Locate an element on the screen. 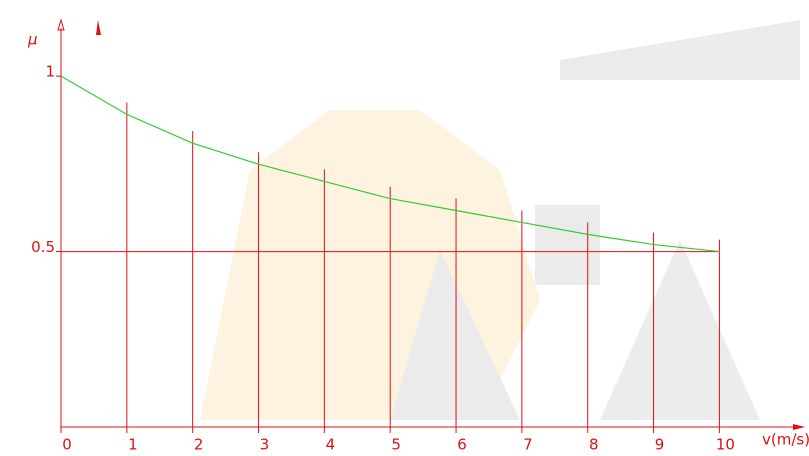 The height and width of the screenshot is (456, 809). x-tick-label: 10 is located at coordinates (725, 445).